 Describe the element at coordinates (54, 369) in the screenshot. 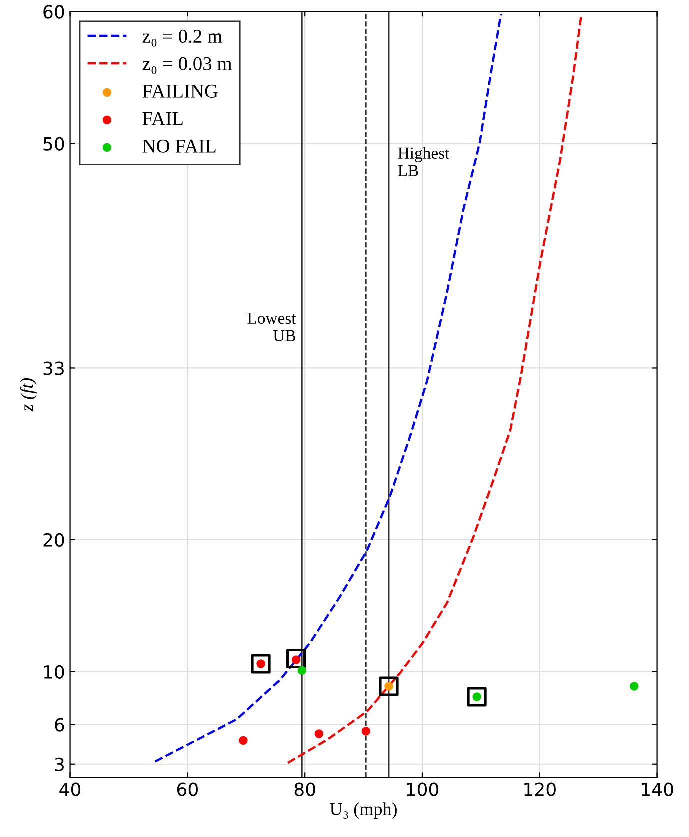

I see `y-tick-label: 33` at that location.